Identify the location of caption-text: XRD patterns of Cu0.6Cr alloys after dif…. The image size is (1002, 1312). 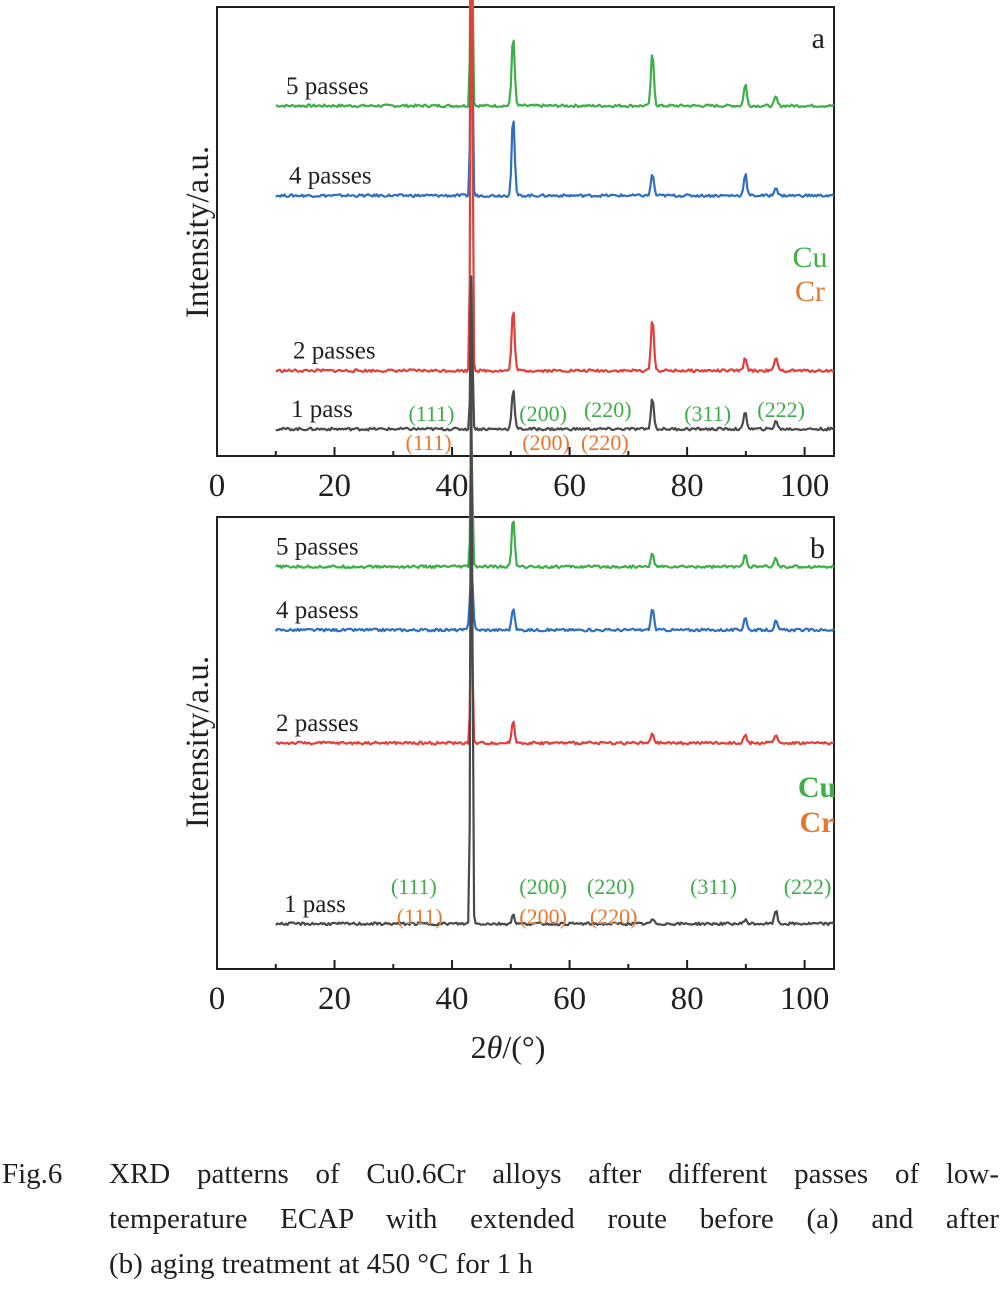
(554, 1219).